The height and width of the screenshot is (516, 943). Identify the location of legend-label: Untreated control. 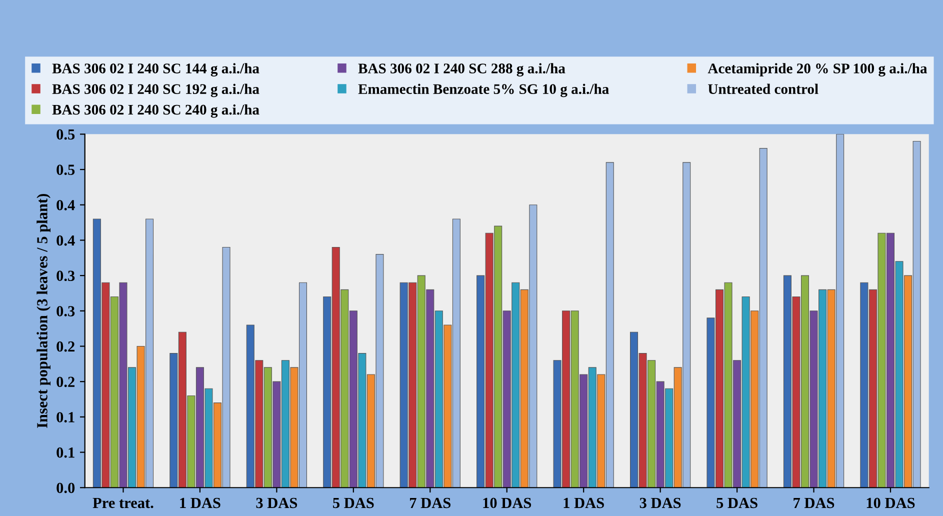
(763, 89).